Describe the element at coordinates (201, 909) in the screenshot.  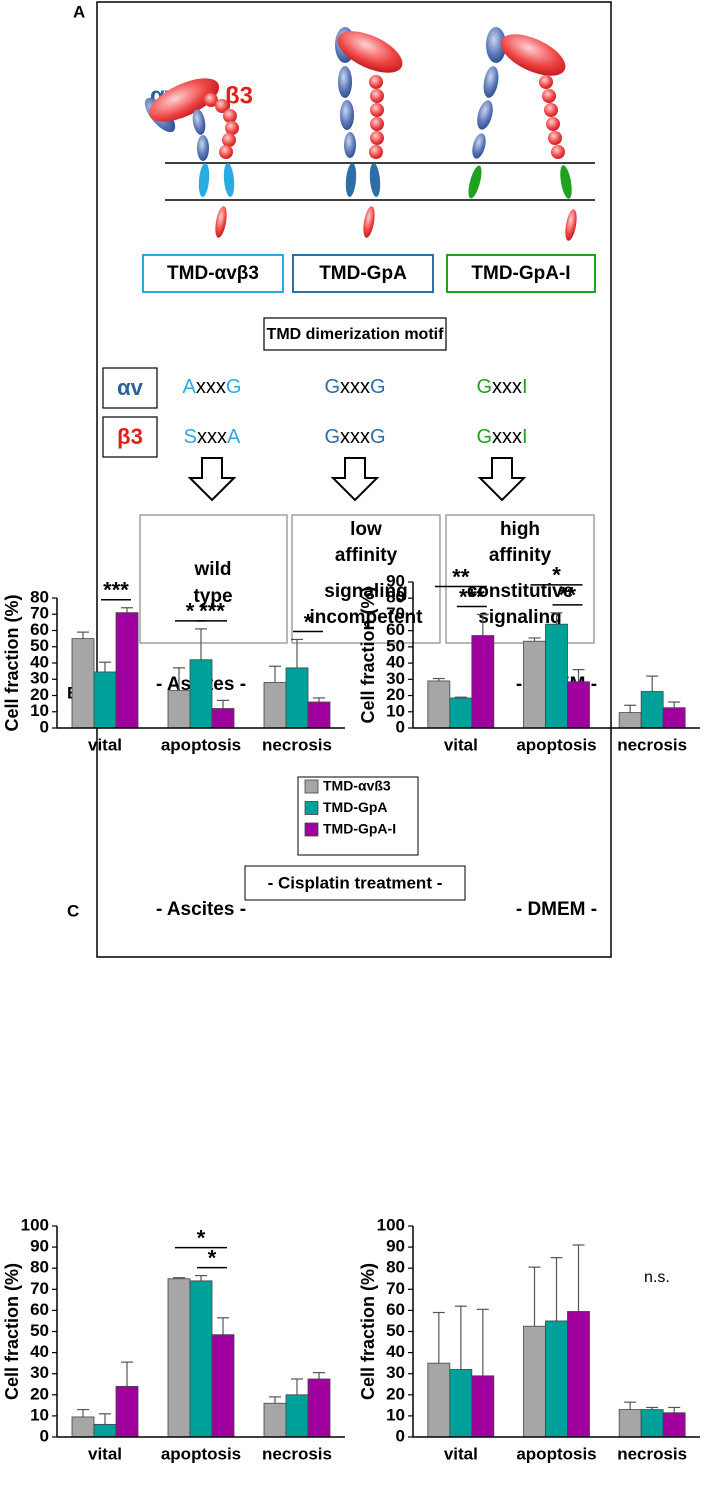
I see `chart-title: - Ascites -` at that location.